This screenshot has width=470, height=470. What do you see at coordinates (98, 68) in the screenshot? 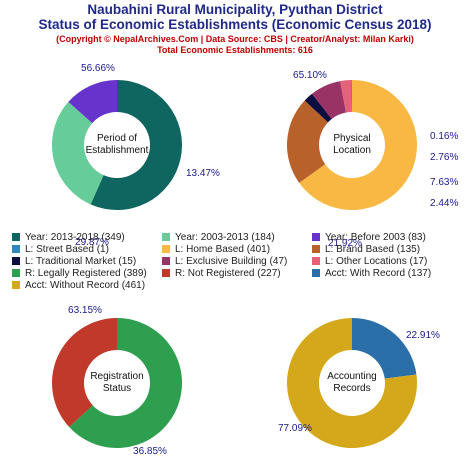
I see `slice-percent-label: 56.66%` at bounding box center [98, 68].